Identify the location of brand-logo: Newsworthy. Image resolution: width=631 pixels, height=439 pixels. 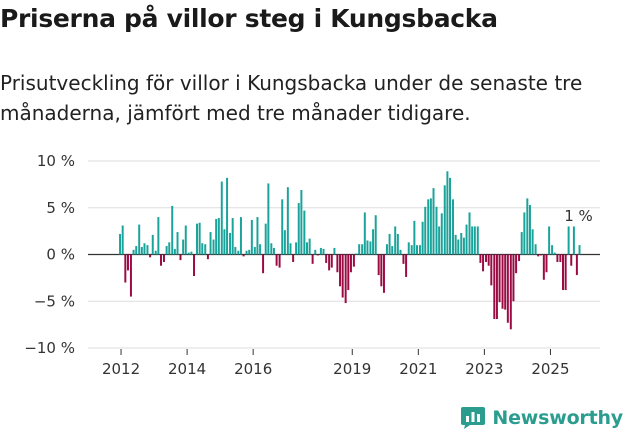
(541, 418).